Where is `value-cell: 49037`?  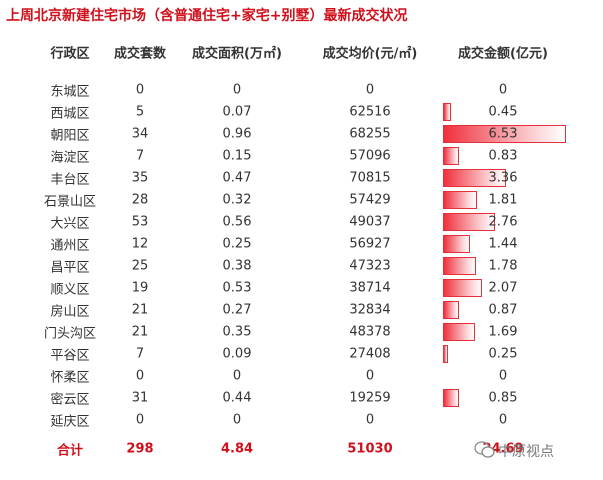 value-cell: 49037 is located at coordinates (370, 222).